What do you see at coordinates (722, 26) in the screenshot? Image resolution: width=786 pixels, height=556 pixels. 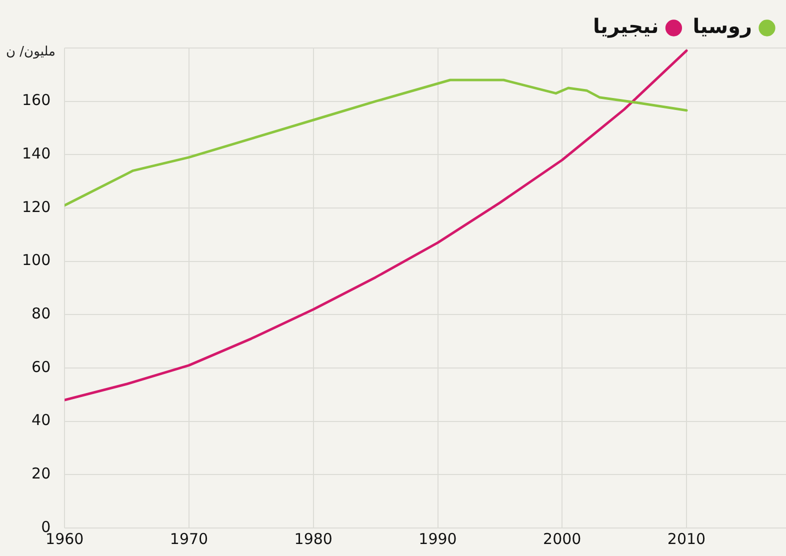 I see `legend-label: روسيا` at bounding box center [722, 26].